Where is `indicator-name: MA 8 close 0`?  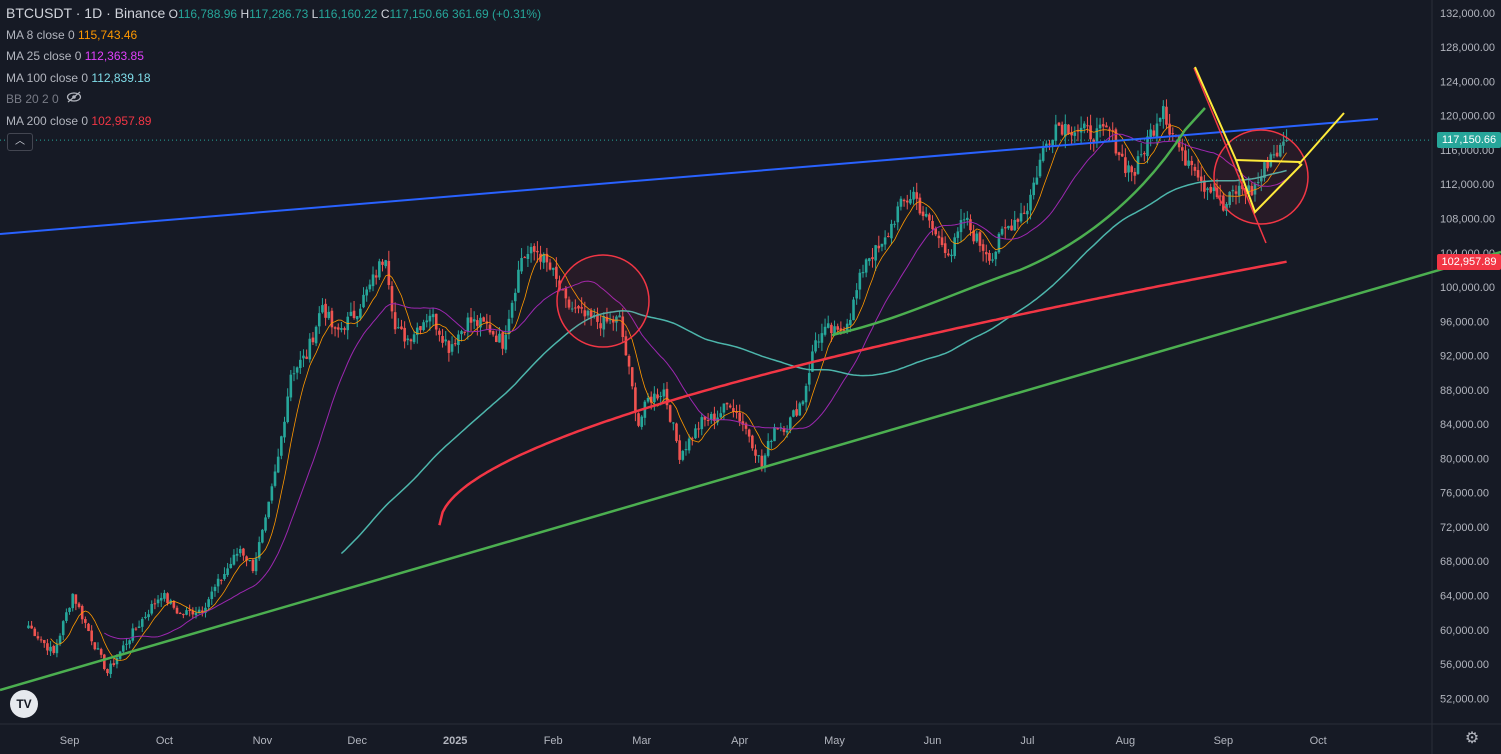 indicator-name: MA 8 close 0 is located at coordinates (40, 34).